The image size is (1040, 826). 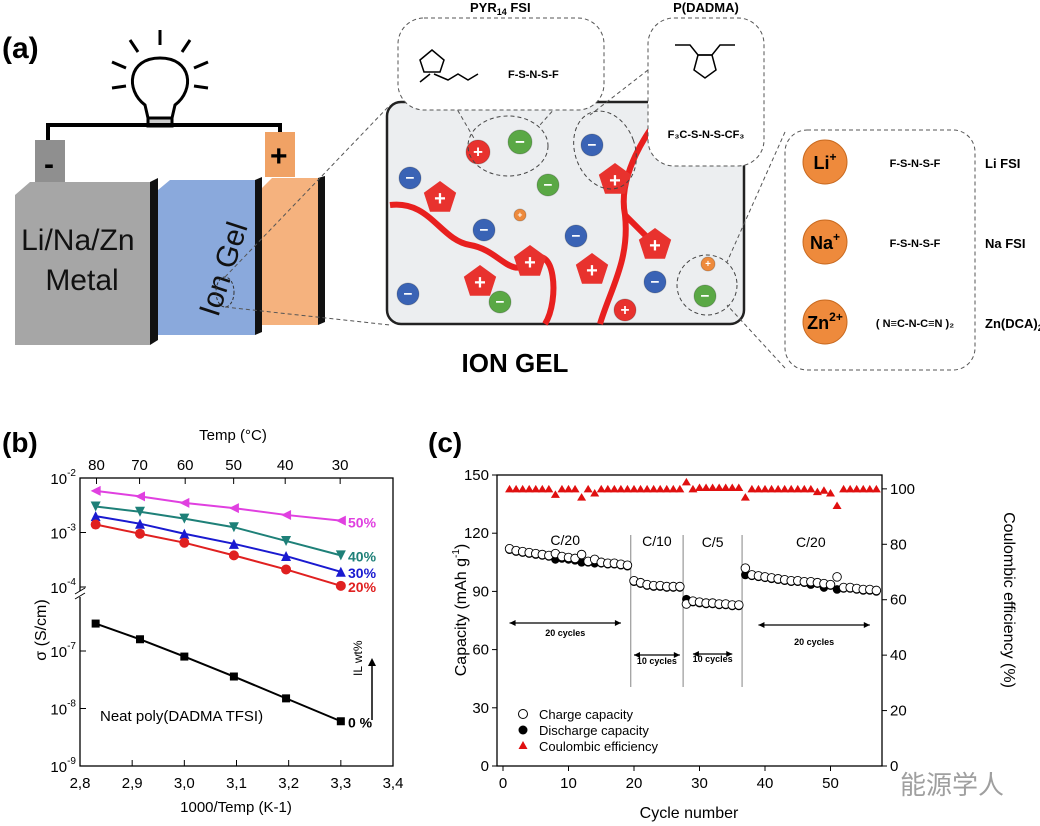 I want to click on series-label: 30%, so click(x=362, y=573).